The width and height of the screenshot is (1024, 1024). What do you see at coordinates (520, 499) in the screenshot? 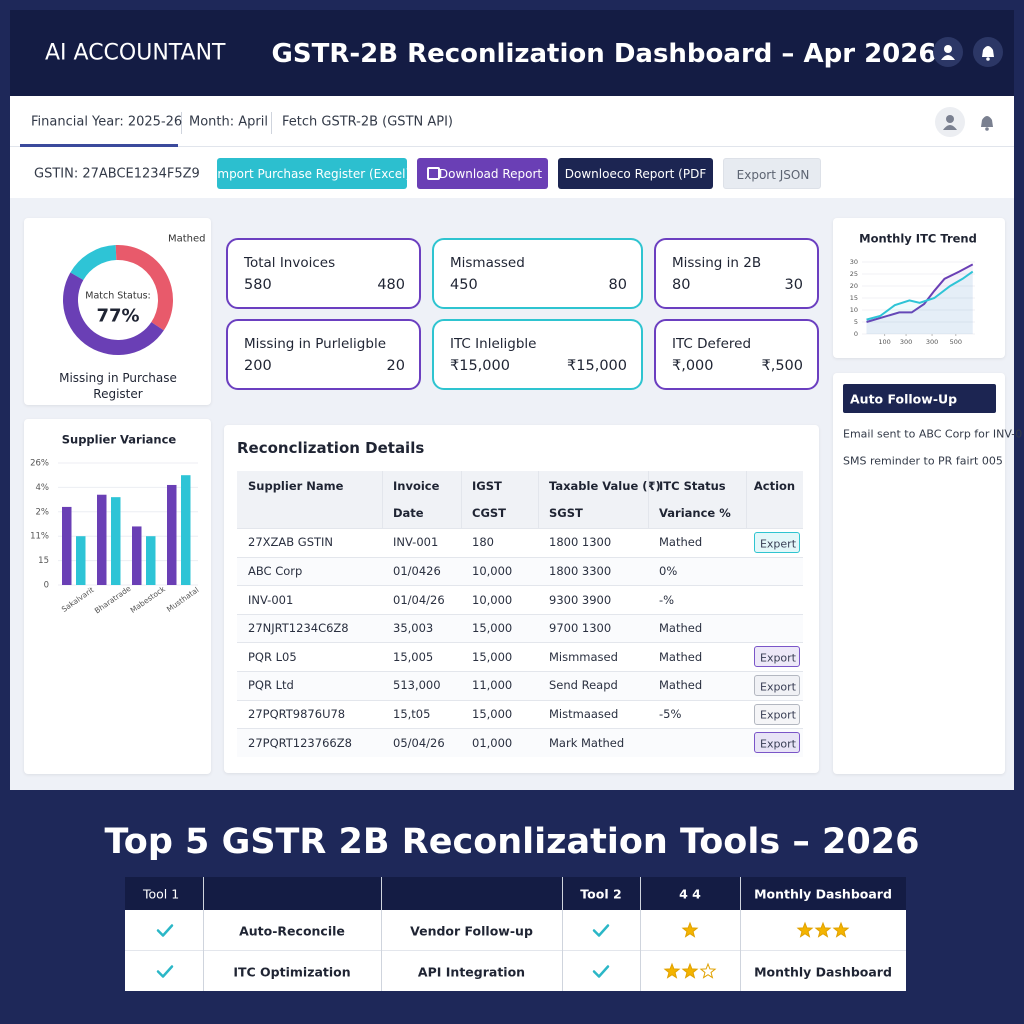
I see `recon-header-bg` at bounding box center [520, 499].